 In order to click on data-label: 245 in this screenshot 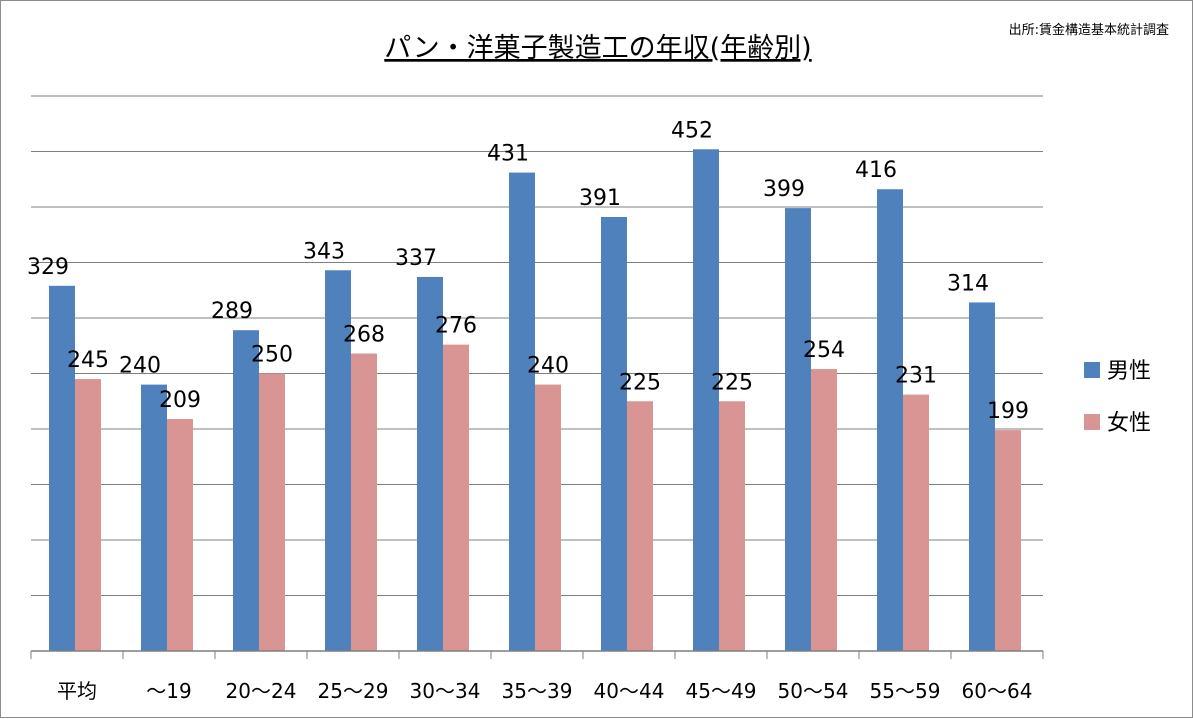, I will do `click(88, 360)`.